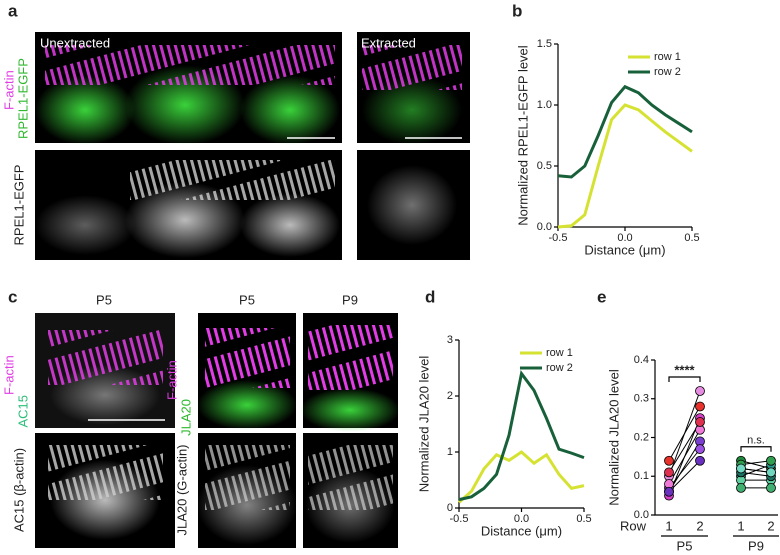 The image size is (780, 555). Describe the element at coordinates (450, 340) in the screenshot. I see `y-tick-label: 3` at that location.